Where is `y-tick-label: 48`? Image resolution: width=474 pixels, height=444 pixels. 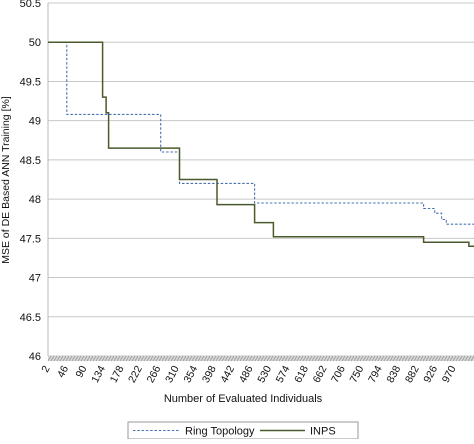 y-tick-label: 48 is located at coordinates (35, 200).